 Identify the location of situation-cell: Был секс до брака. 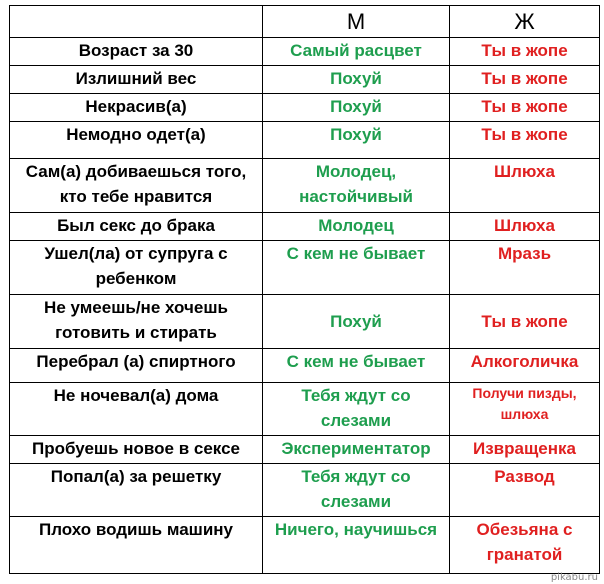
(136, 226).